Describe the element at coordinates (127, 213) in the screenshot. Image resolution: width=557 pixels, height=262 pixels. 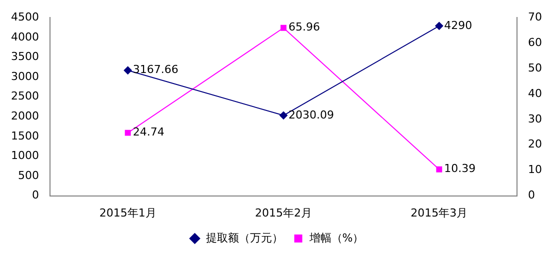
I see `x-tick-label: 2015年1月` at that location.